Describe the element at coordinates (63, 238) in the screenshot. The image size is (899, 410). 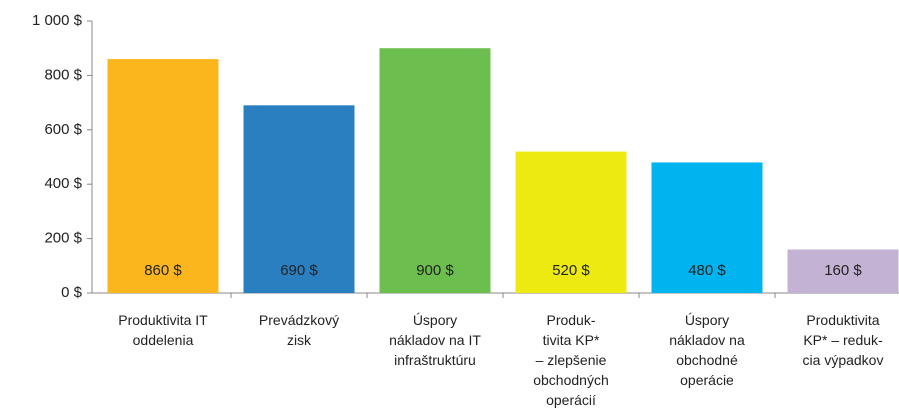
I see `y-tick-label: 200 $` at that location.